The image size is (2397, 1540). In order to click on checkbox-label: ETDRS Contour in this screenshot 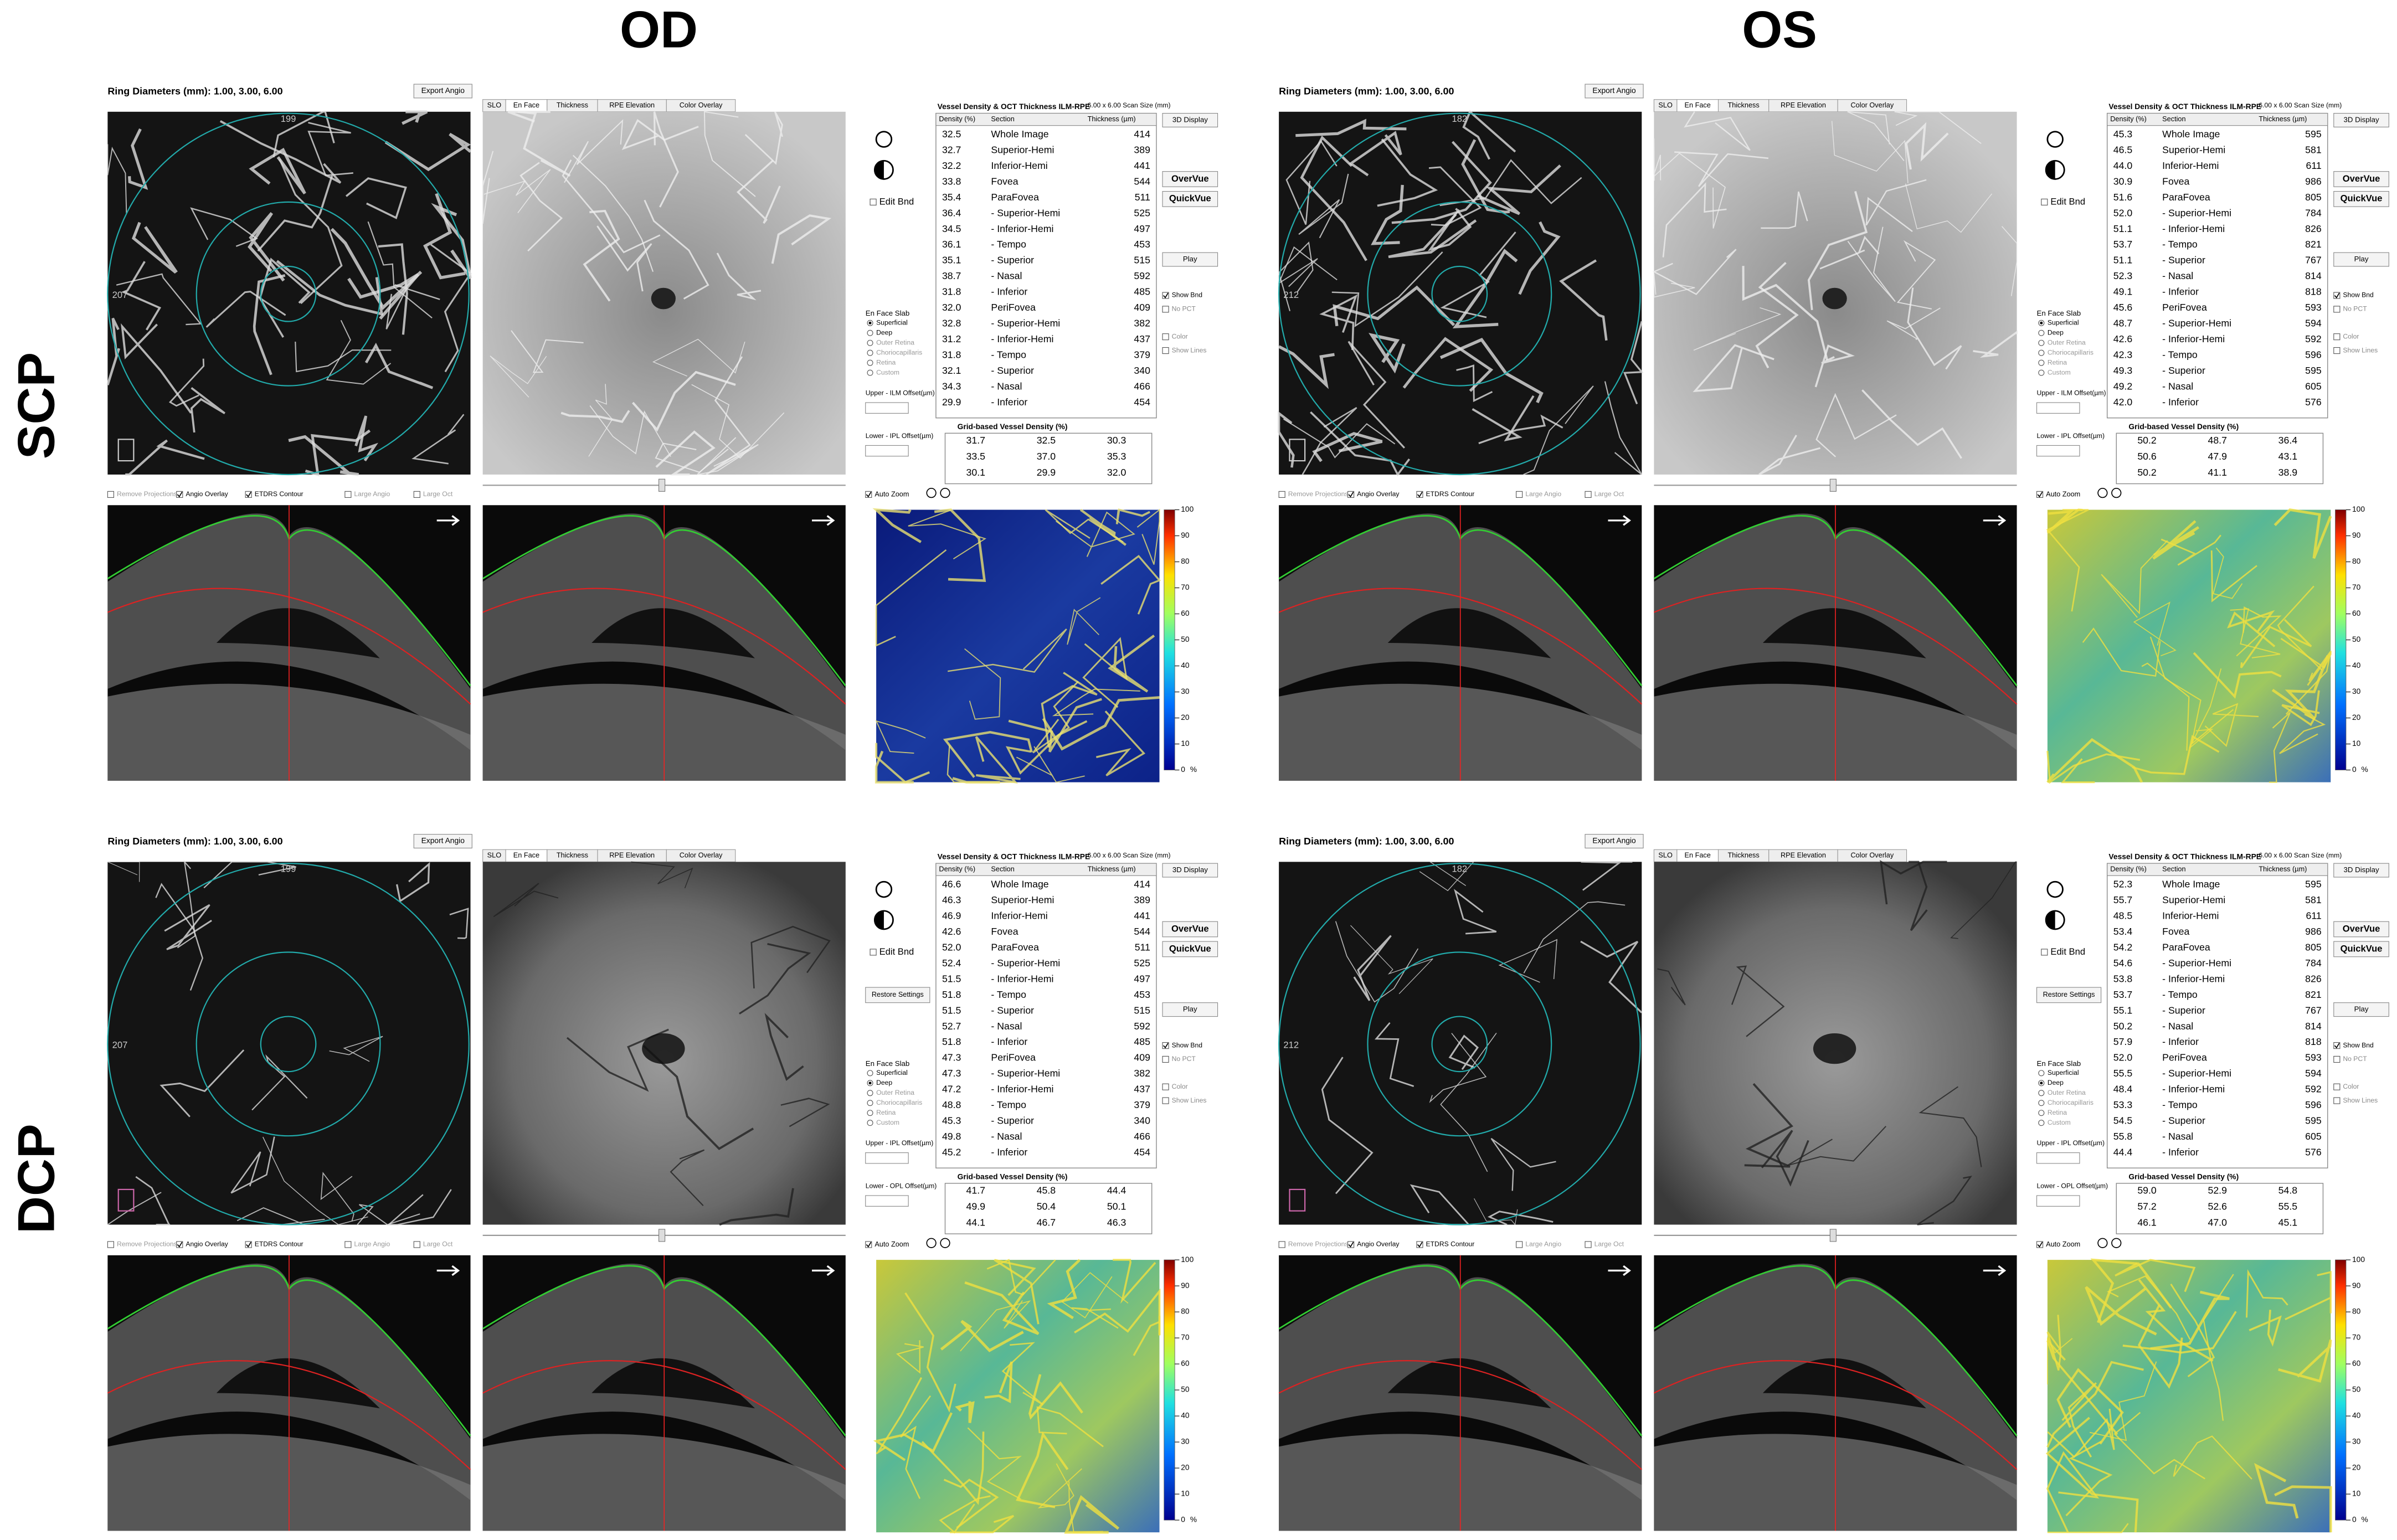, I will do `click(279, 494)`.